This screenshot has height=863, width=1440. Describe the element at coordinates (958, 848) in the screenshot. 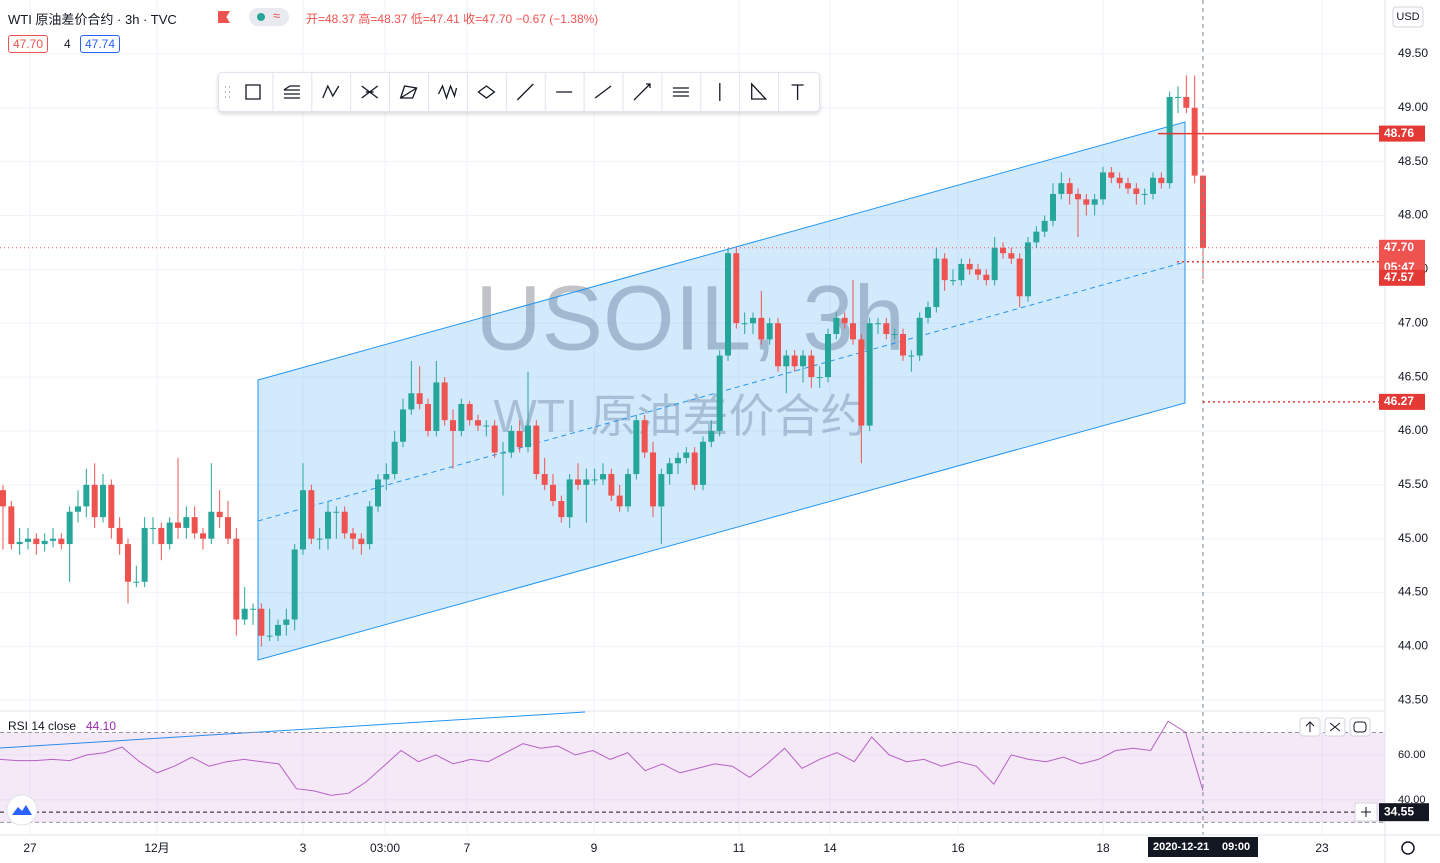

I see `x-tick-label: 16` at that location.